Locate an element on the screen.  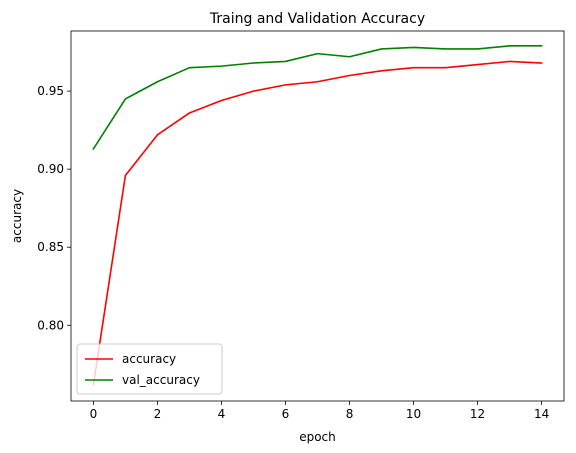
x-tick-label: 4 is located at coordinates (222, 414).